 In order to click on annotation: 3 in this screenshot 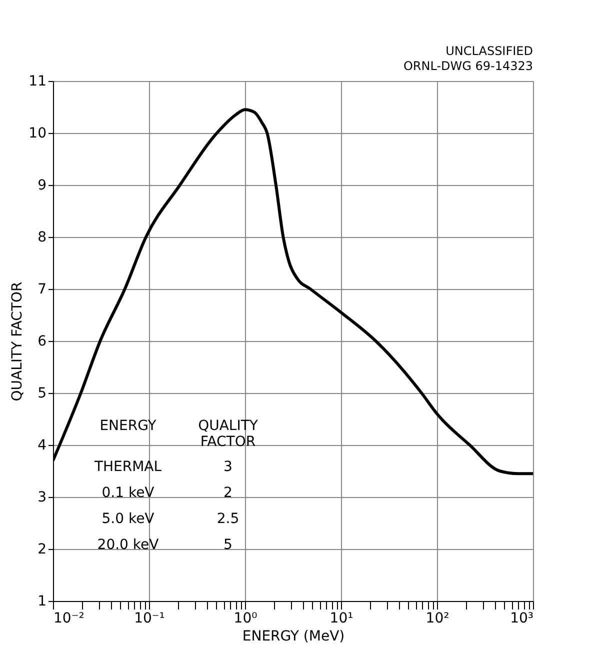, I will do `click(228, 467)`.